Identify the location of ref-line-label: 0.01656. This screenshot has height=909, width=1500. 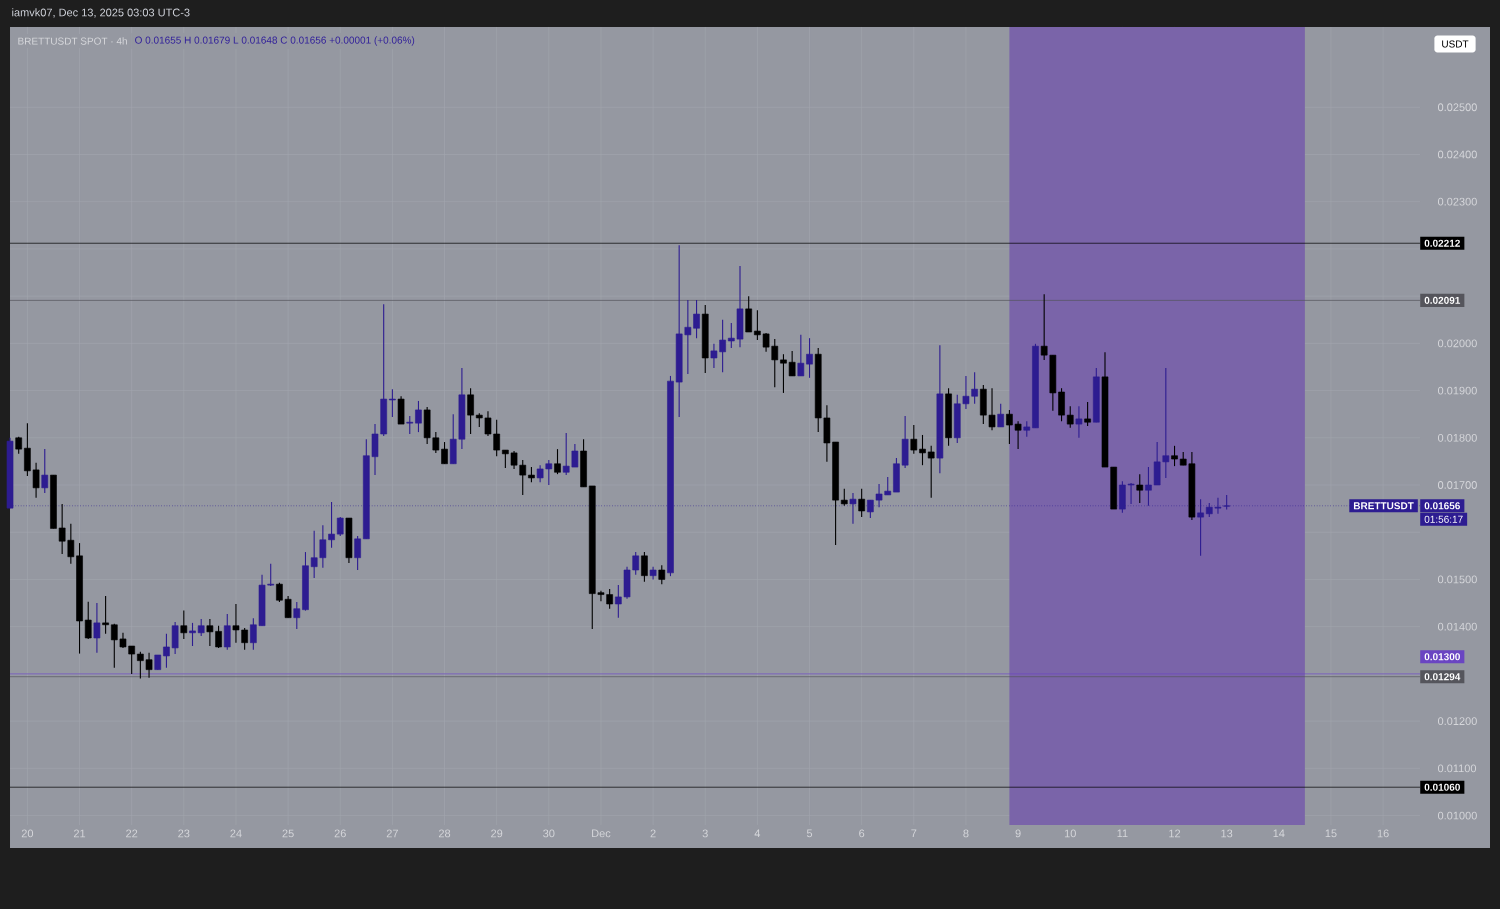
(1442, 506).